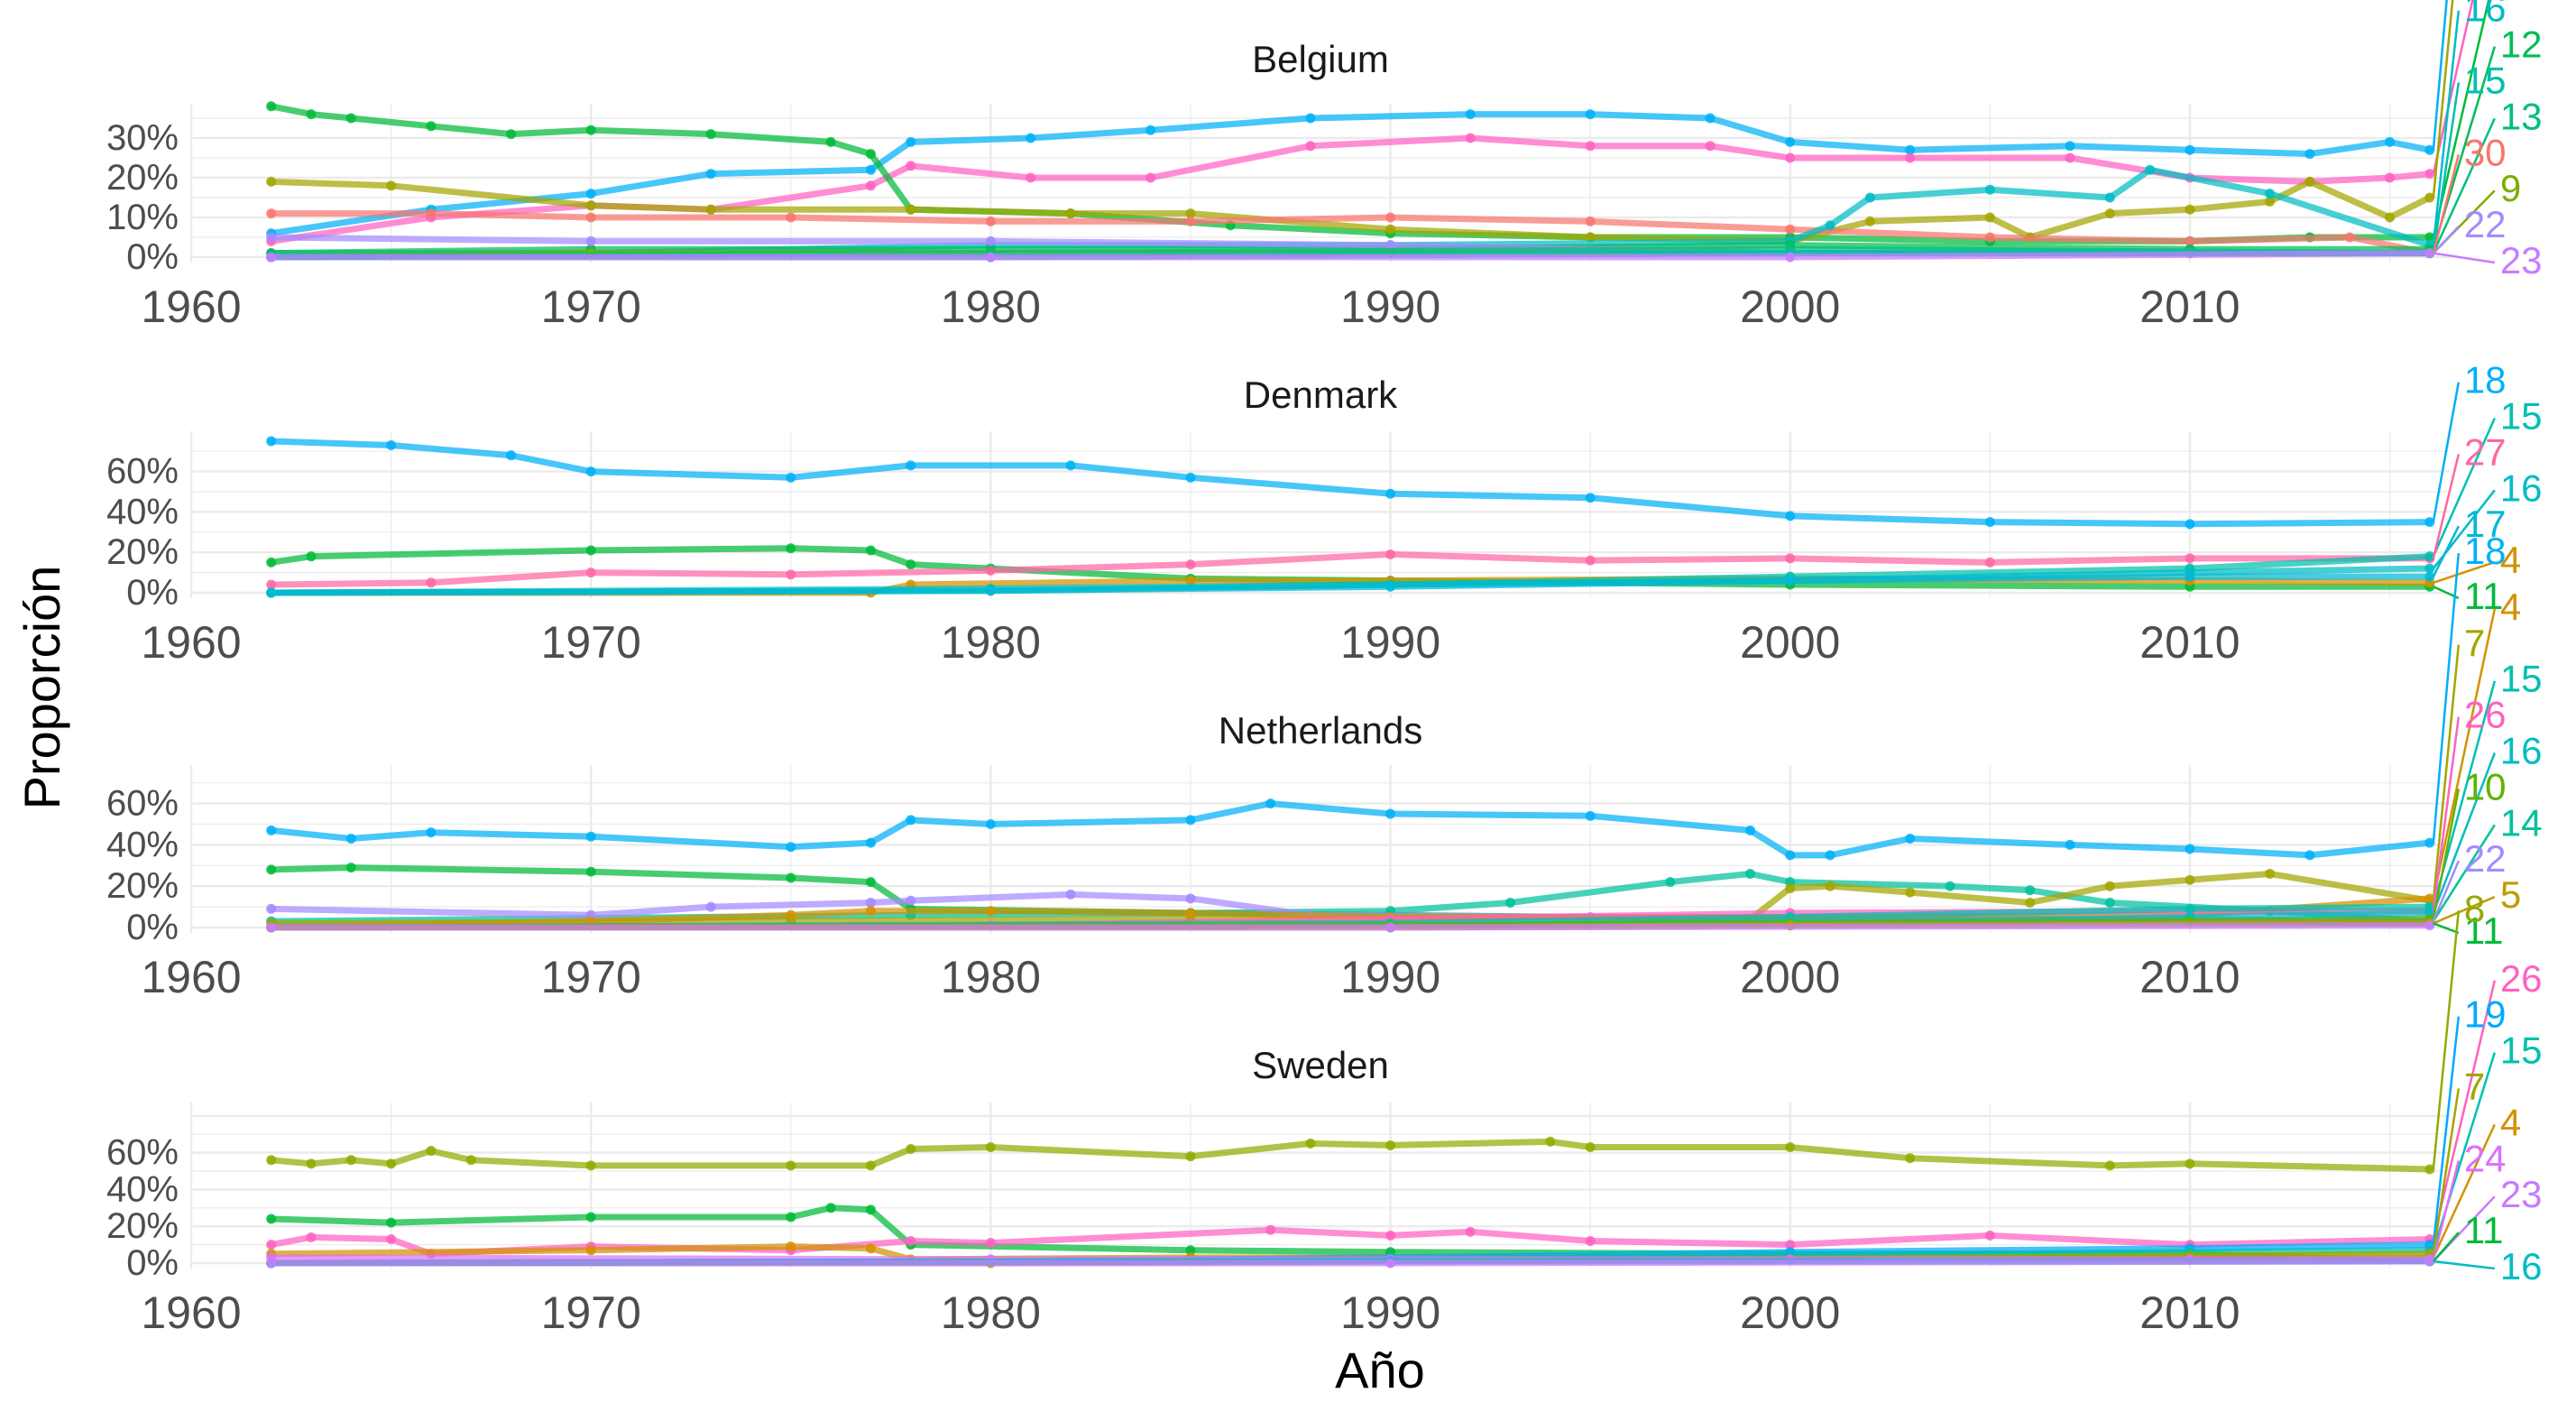 This screenshot has width=2576, height=1421. Describe the element at coordinates (591, 977) in the screenshot. I see `x-tick-label: 1970` at that location.